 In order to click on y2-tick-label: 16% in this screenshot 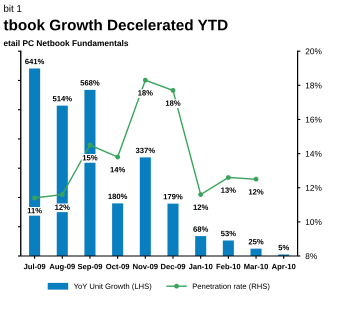, I will do `click(314, 119)`.